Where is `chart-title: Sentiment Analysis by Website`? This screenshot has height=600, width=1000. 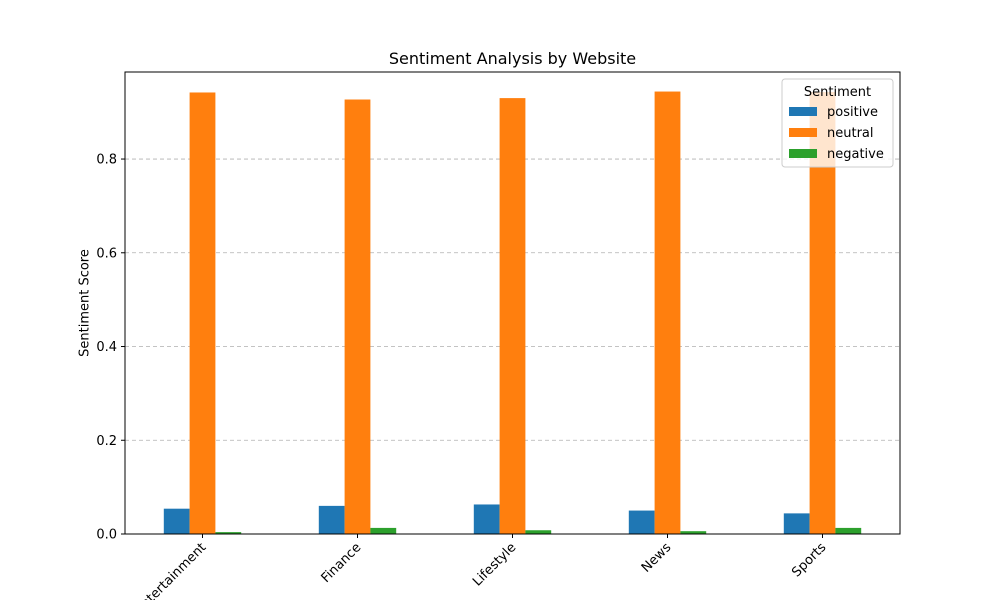
chart-title: Sentiment Analysis by Website is located at coordinates (512, 58).